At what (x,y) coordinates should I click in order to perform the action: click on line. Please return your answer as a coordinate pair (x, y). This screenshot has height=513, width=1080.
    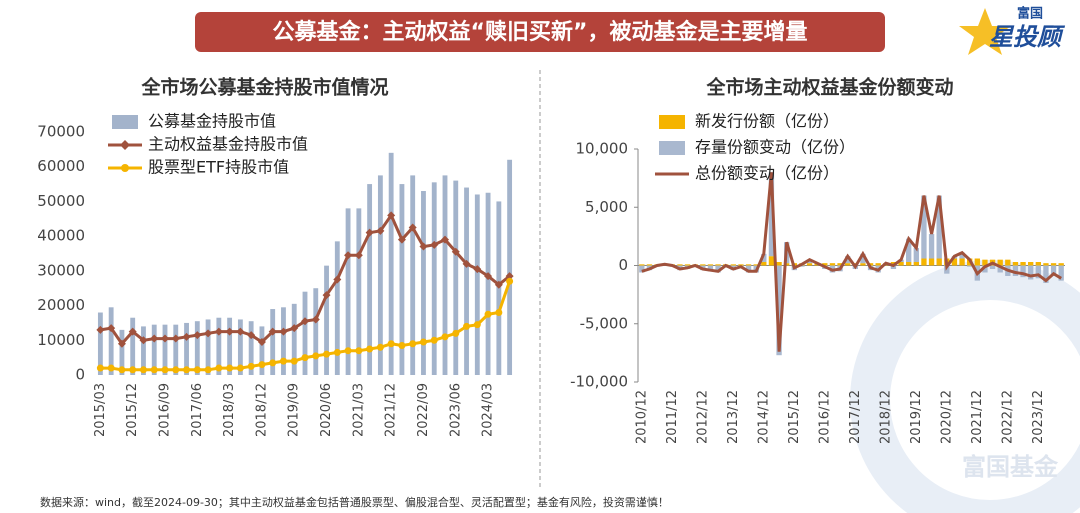
    Looking at the image, I should click on (851, 262).